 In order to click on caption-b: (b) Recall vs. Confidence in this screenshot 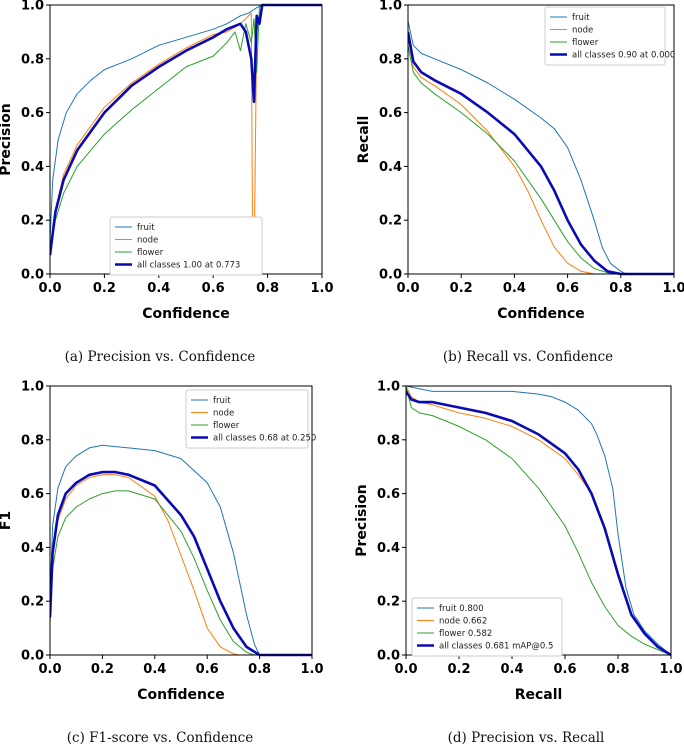, I will do `click(528, 357)`.